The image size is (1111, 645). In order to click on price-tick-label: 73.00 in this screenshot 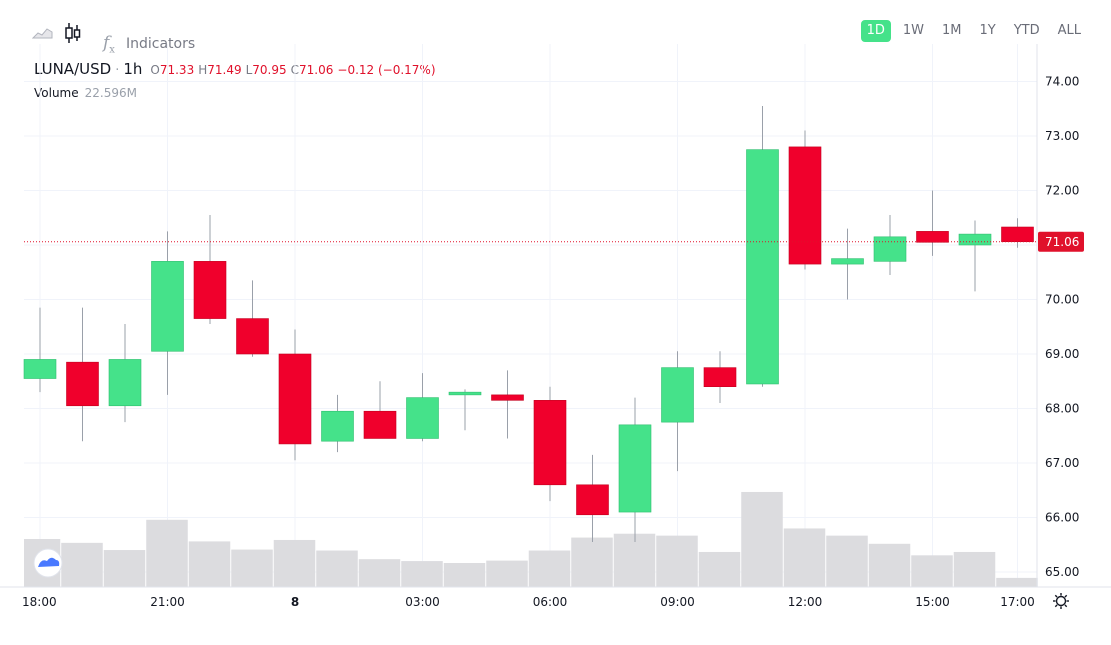, I will do `click(1062, 136)`.